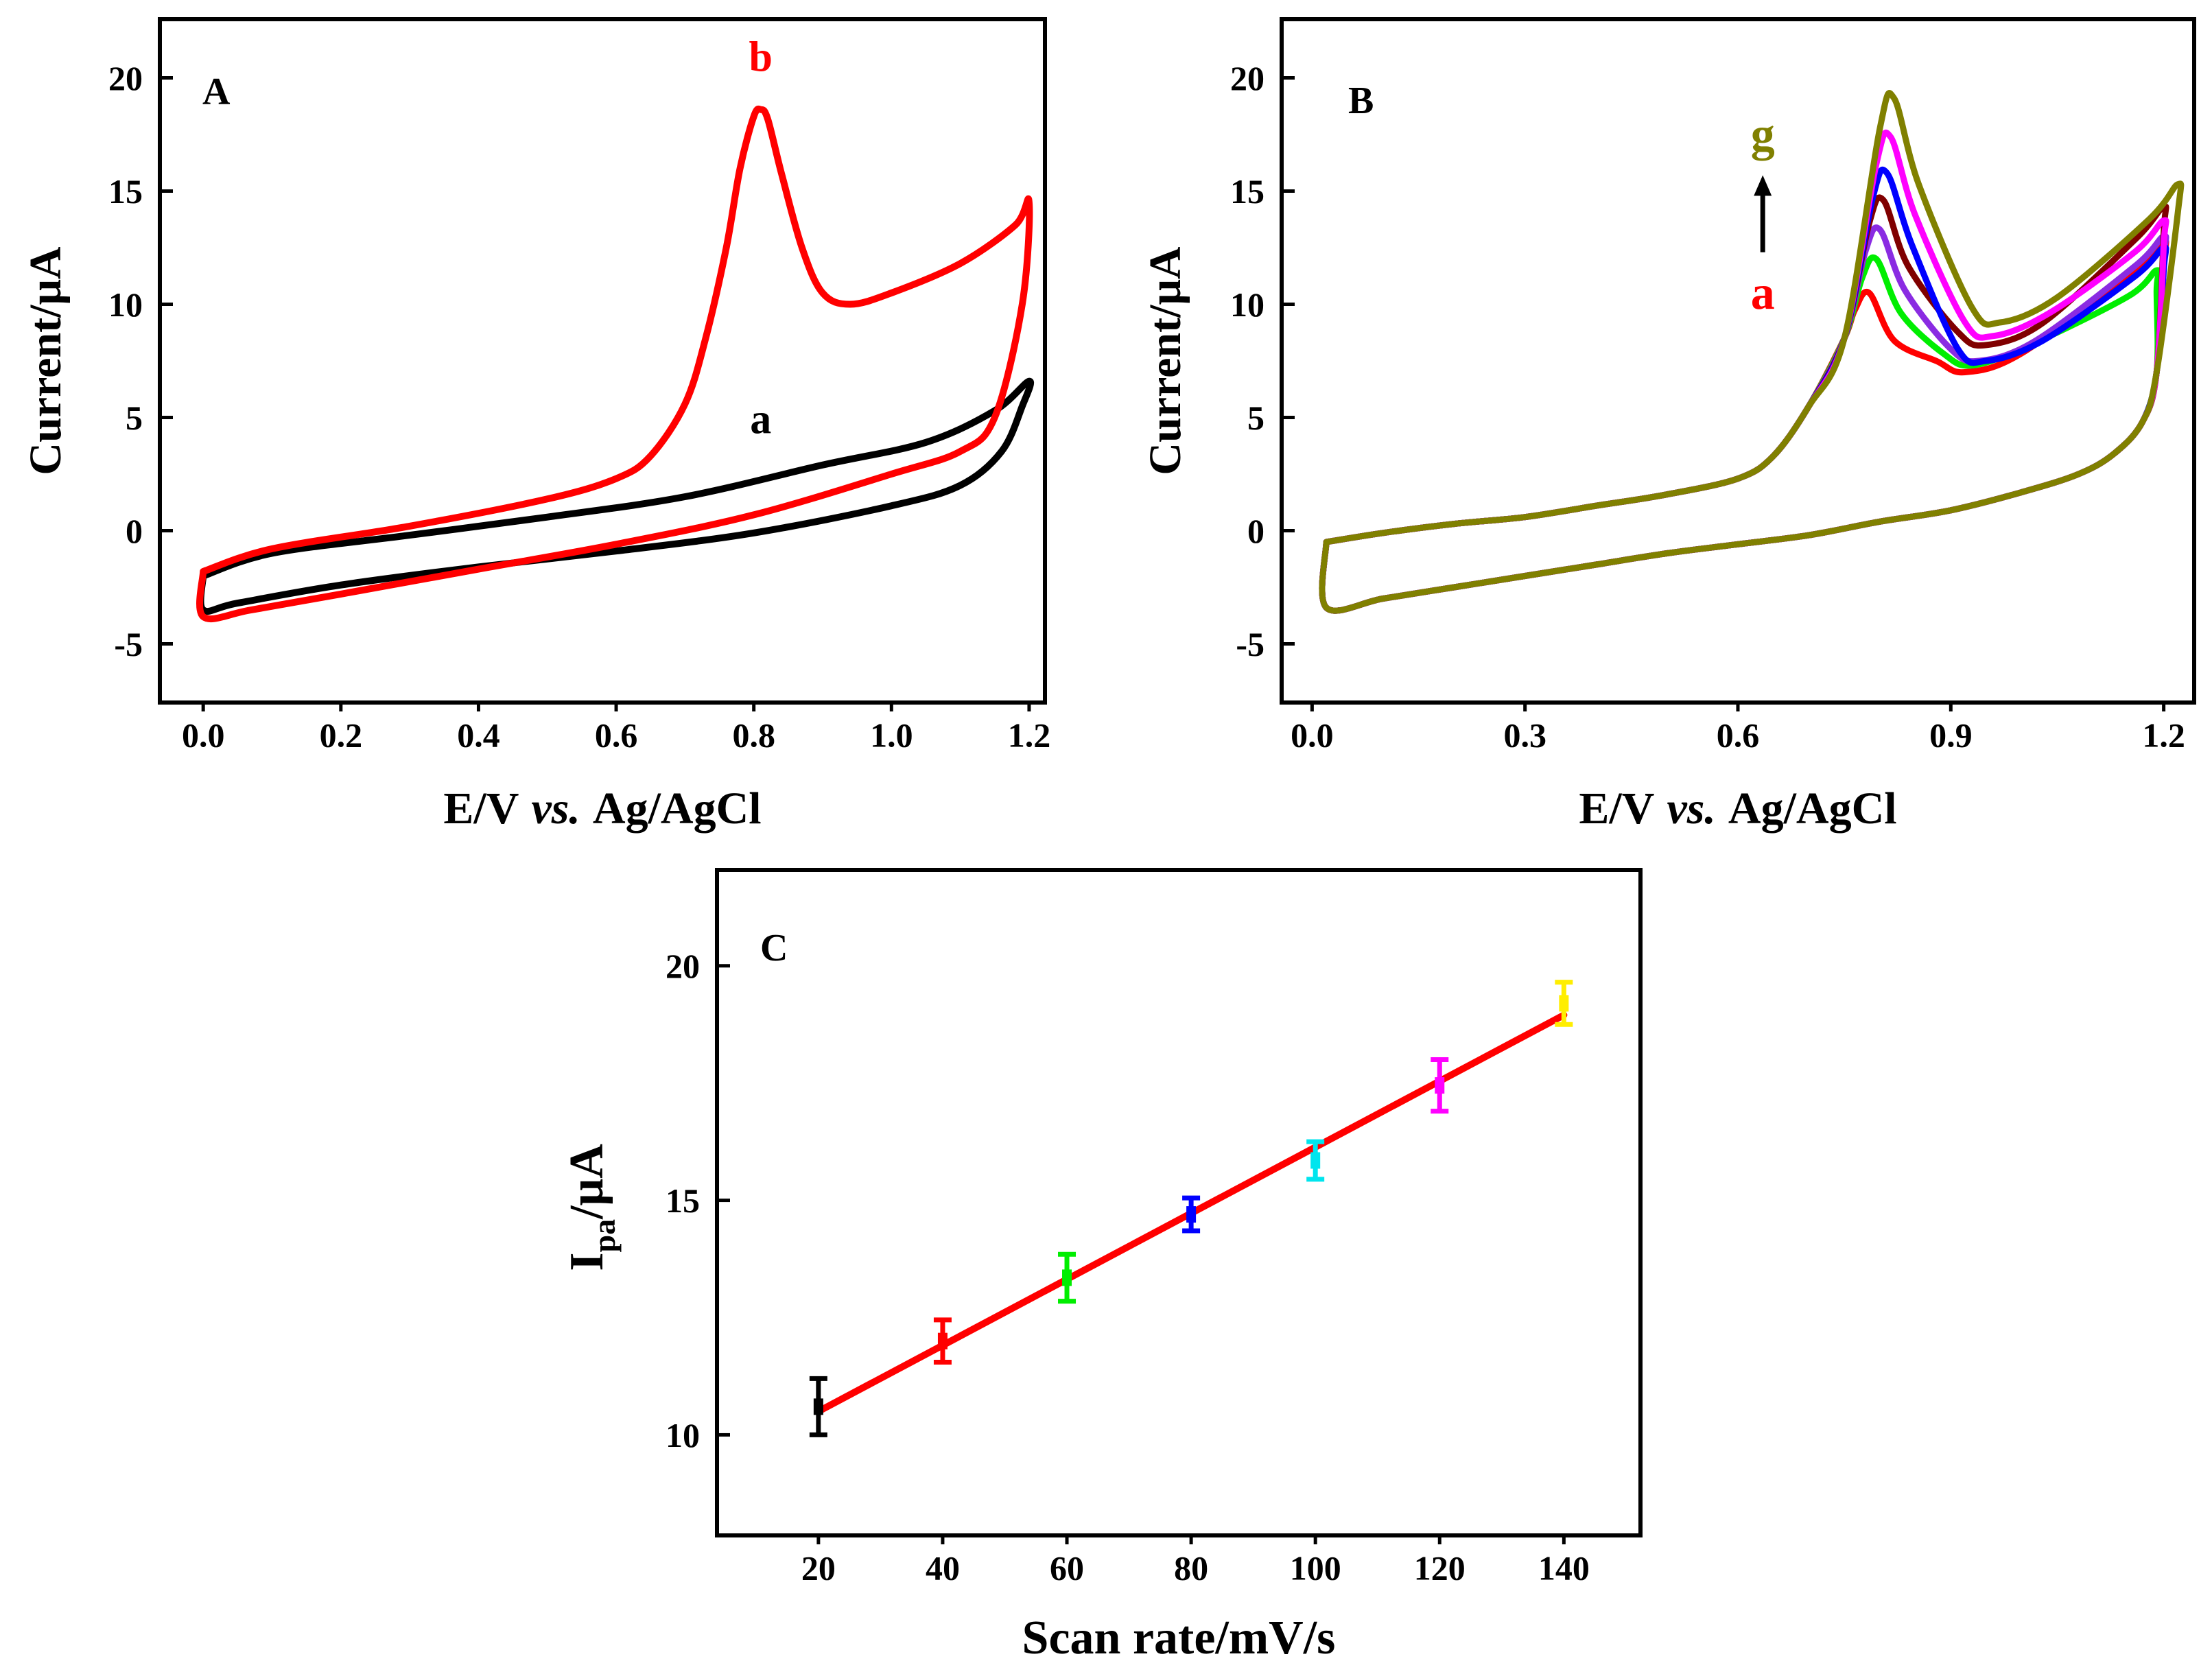 Image resolution: width=2212 pixels, height=1674 pixels. Describe the element at coordinates (1165, 361) in the screenshot. I see `panel-b-y-axis-title: Current/μA` at that location.